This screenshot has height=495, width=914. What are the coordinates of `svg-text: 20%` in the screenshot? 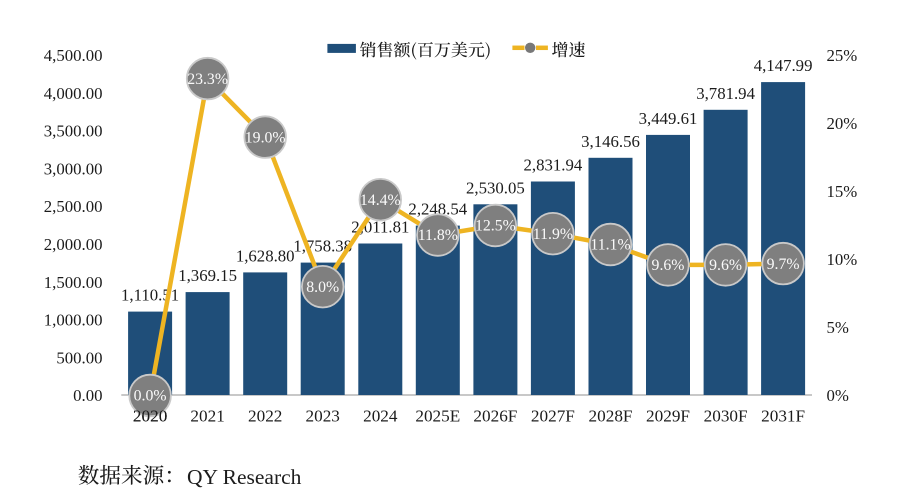 It's located at (842, 123).